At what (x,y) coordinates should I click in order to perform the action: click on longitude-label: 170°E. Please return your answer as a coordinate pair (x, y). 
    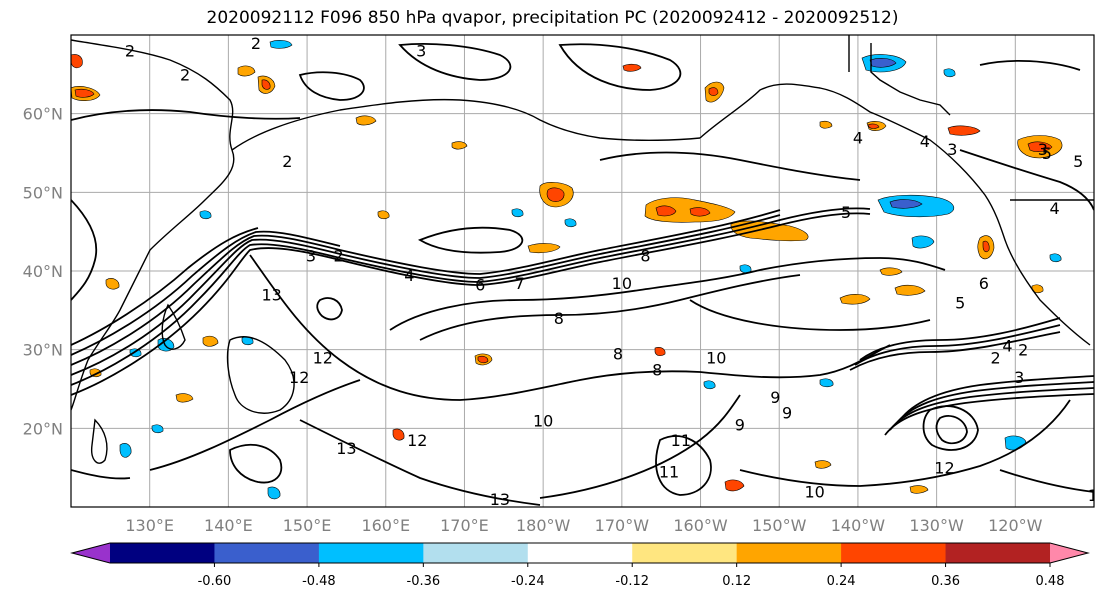
    Looking at the image, I should click on (464, 525).